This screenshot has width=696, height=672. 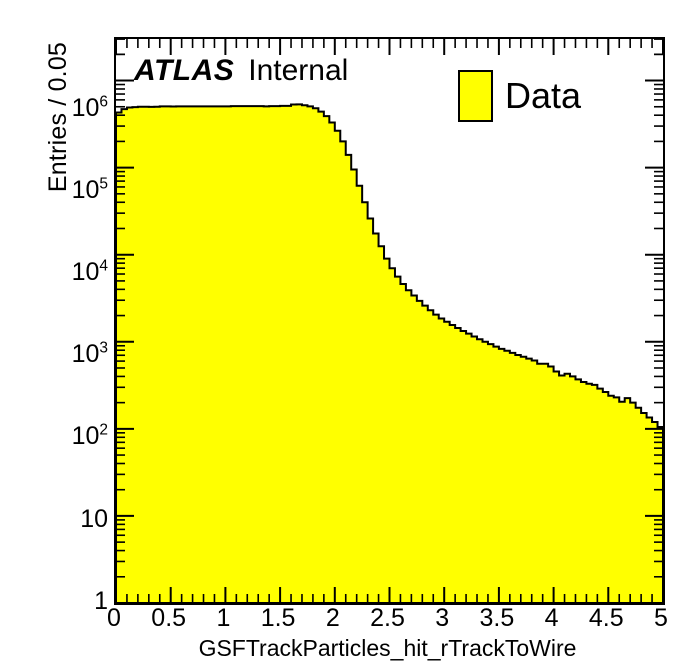 I want to click on x-tick-label-0p5: 0.5, so click(x=169, y=618).